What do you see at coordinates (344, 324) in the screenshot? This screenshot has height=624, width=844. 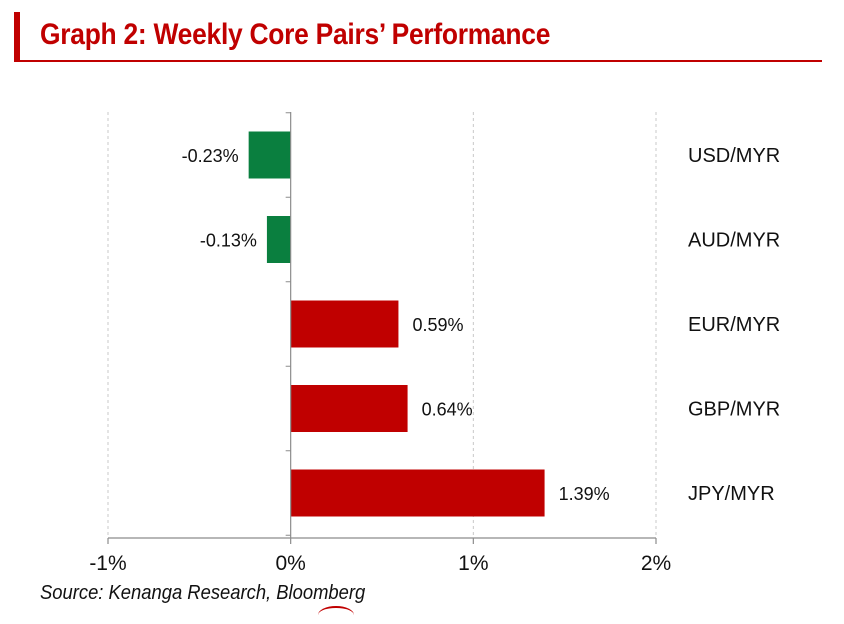 I see `bar-eur-myr` at bounding box center [344, 324].